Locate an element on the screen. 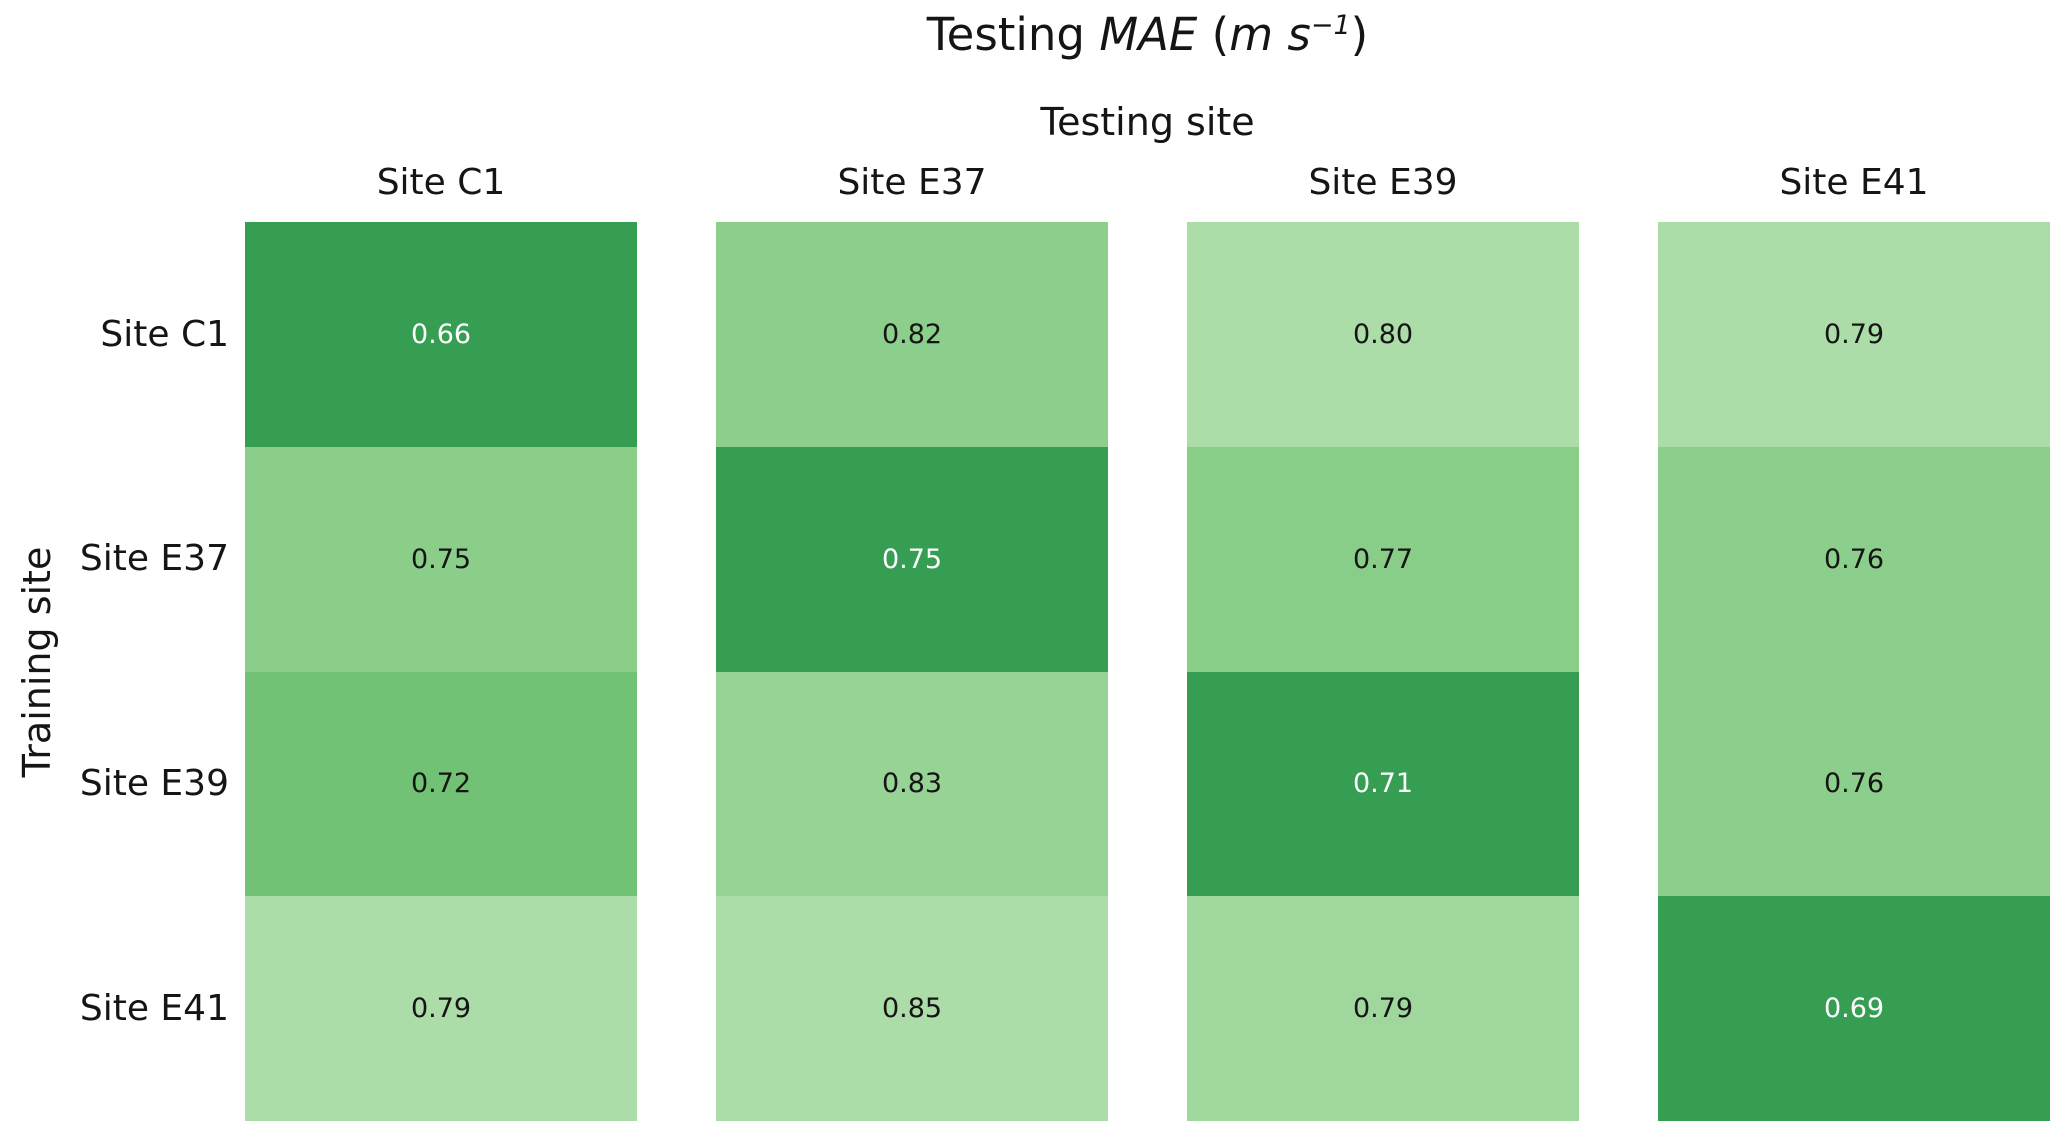  cell-value: 0.72 is located at coordinates (441, 784).